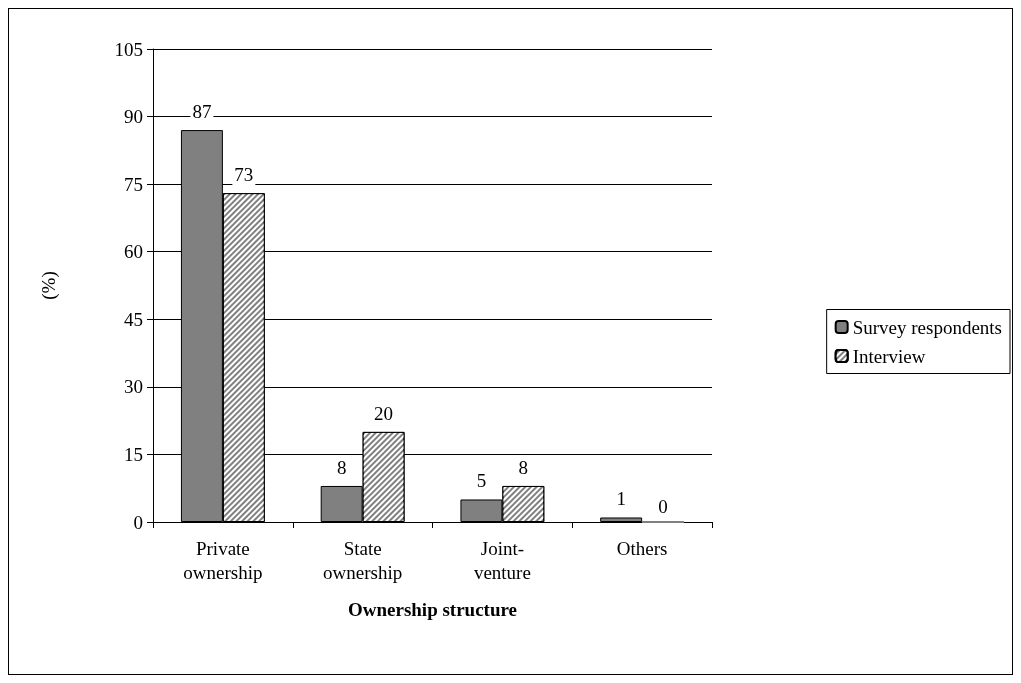 This screenshot has width=1021, height=683. Describe the element at coordinates (927, 327) in the screenshot. I see `legend-label: Survey respondents` at that location.